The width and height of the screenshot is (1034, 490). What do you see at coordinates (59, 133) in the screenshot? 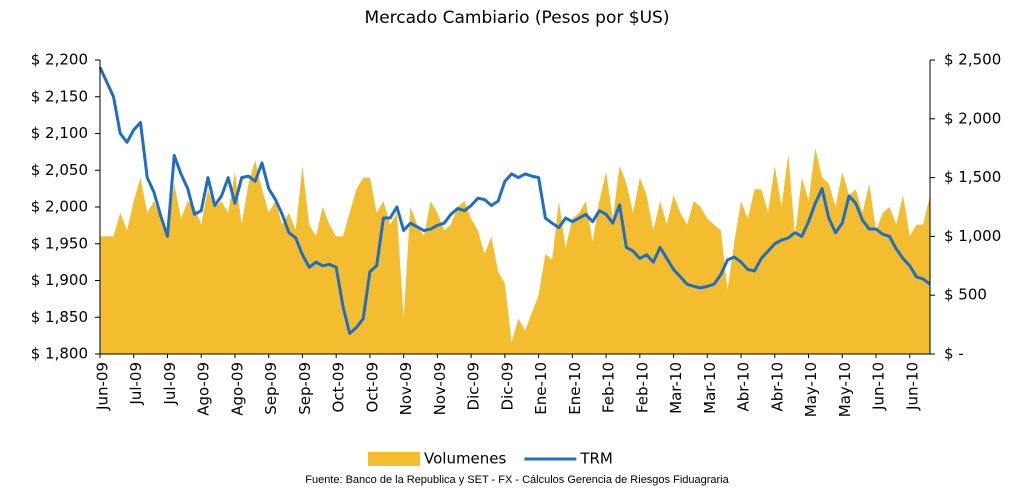
I see `y-tick-label: $ 2,100` at bounding box center [59, 133].